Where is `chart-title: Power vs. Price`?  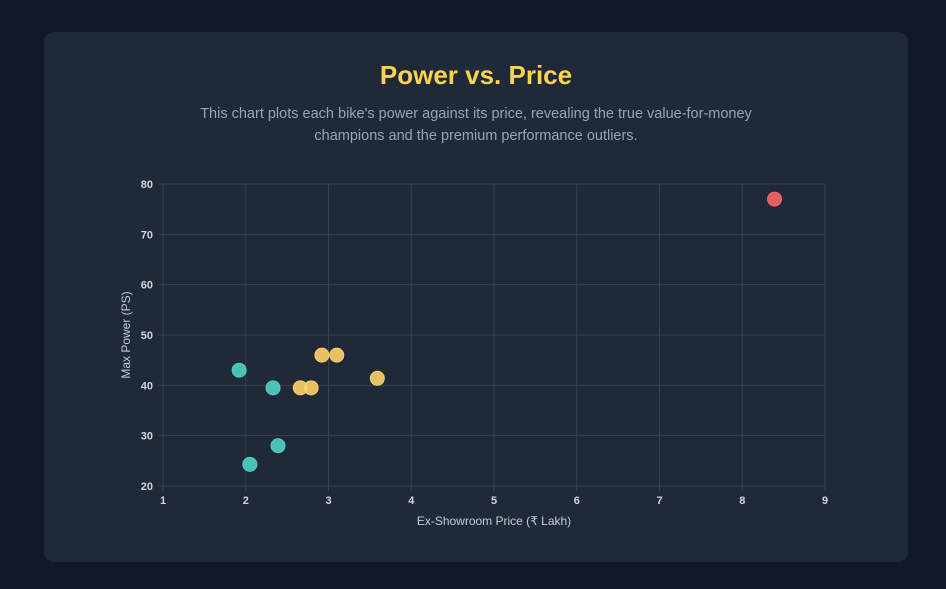 chart-title: Power vs. Price is located at coordinates (476, 75).